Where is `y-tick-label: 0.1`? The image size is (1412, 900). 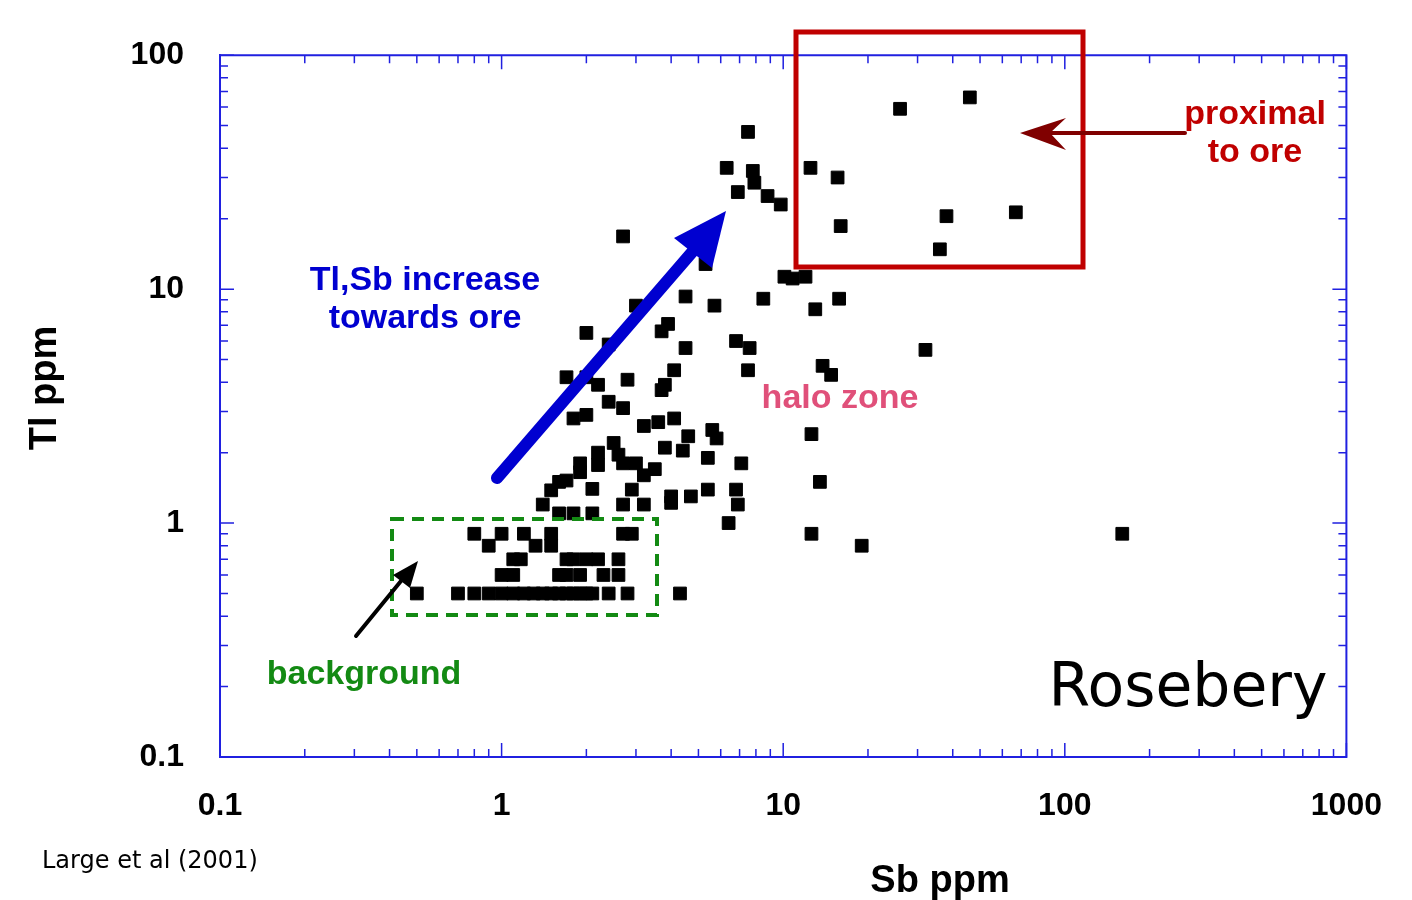 y-tick-label: 0.1 is located at coordinates (161, 754).